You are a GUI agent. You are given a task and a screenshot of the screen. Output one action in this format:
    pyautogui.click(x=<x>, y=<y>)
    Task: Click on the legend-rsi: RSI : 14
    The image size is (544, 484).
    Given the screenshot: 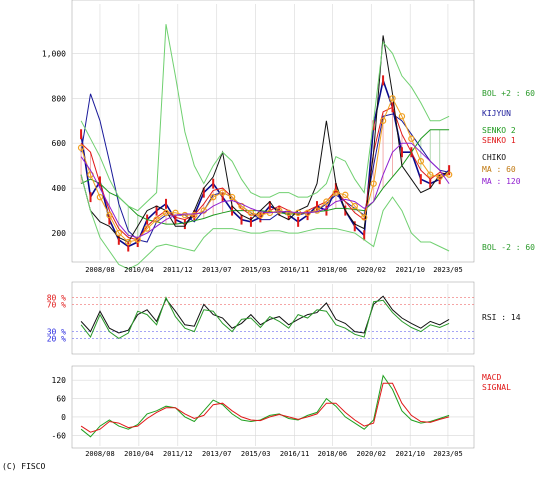 What is the action you would take?
    pyautogui.click(x=501, y=317)
    